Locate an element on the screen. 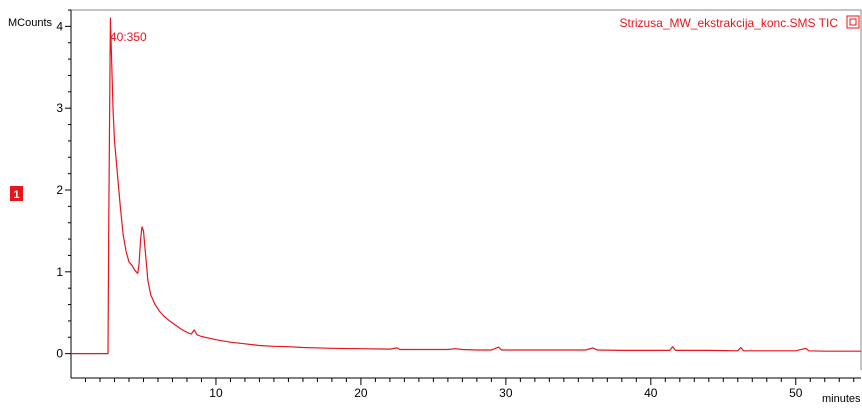 This screenshot has height=410, width=862. x-tick-label: 50 is located at coordinates (796, 393).